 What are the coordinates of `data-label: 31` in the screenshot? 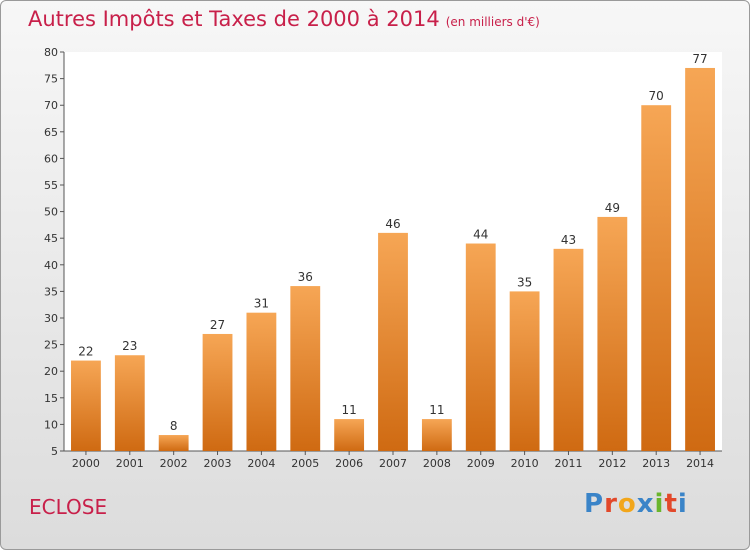 It's located at (261, 304).